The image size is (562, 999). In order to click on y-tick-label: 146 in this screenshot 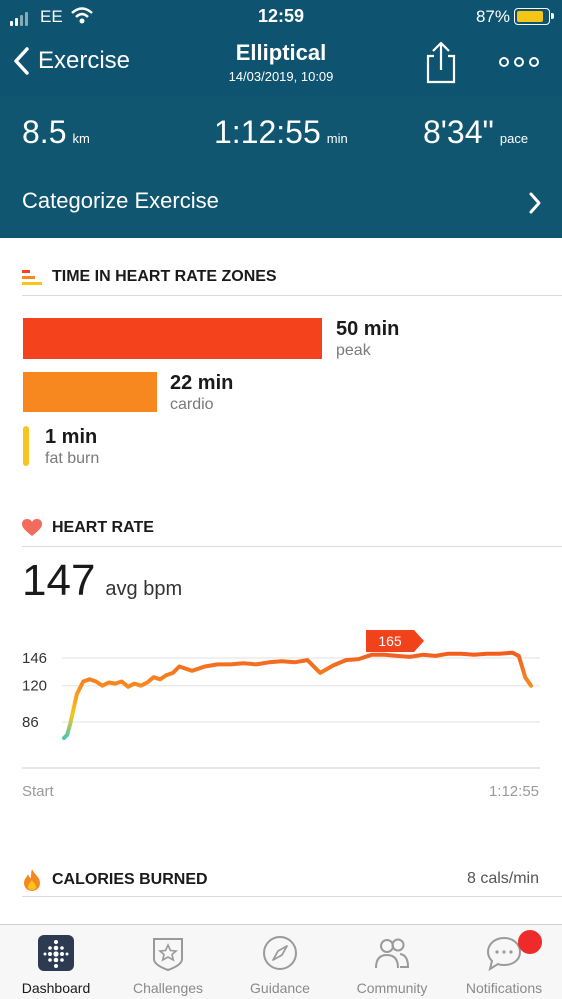, I will do `click(34, 658)`.